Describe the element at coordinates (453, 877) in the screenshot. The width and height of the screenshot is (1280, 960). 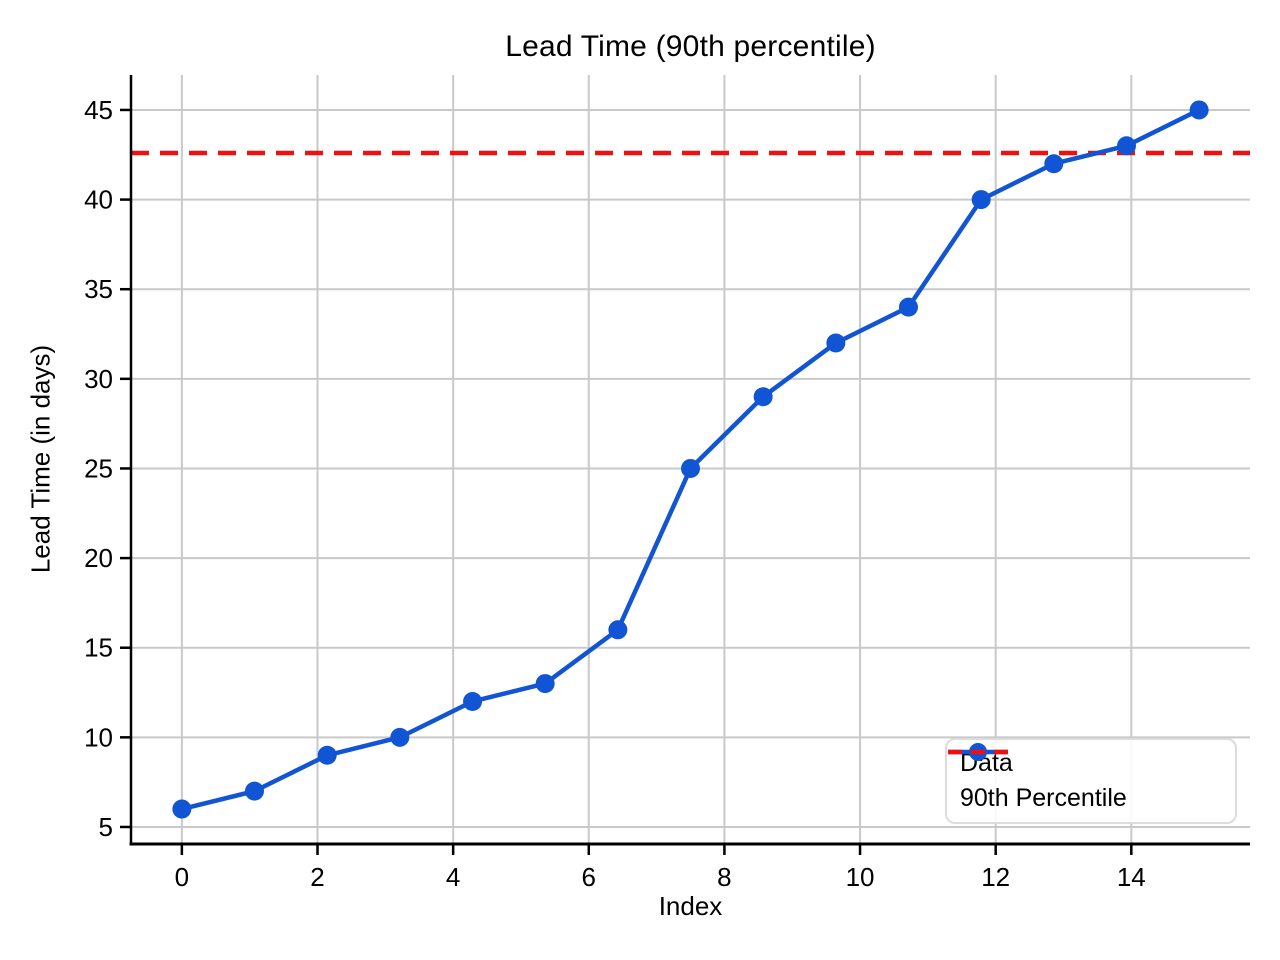
I see `x-tick-label: 4` at that location.